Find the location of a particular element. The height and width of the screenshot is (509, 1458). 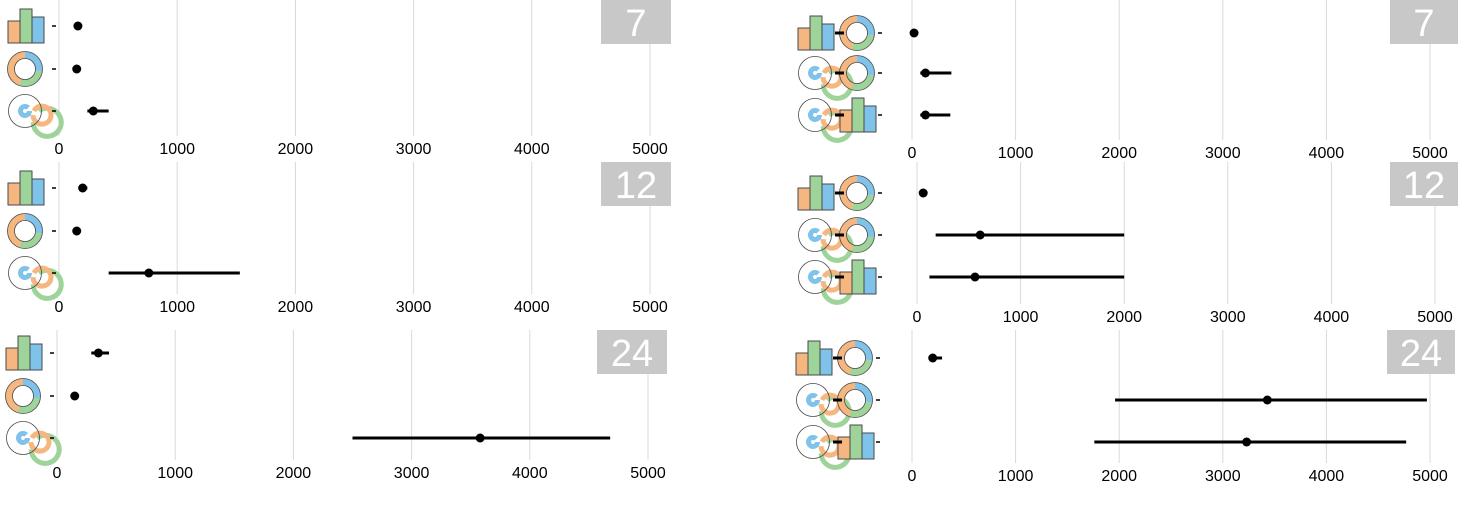

chart-panel-right-middle: 12 0 1000 2000 3000 4000 5000 is located at coordinates (1124, 244).